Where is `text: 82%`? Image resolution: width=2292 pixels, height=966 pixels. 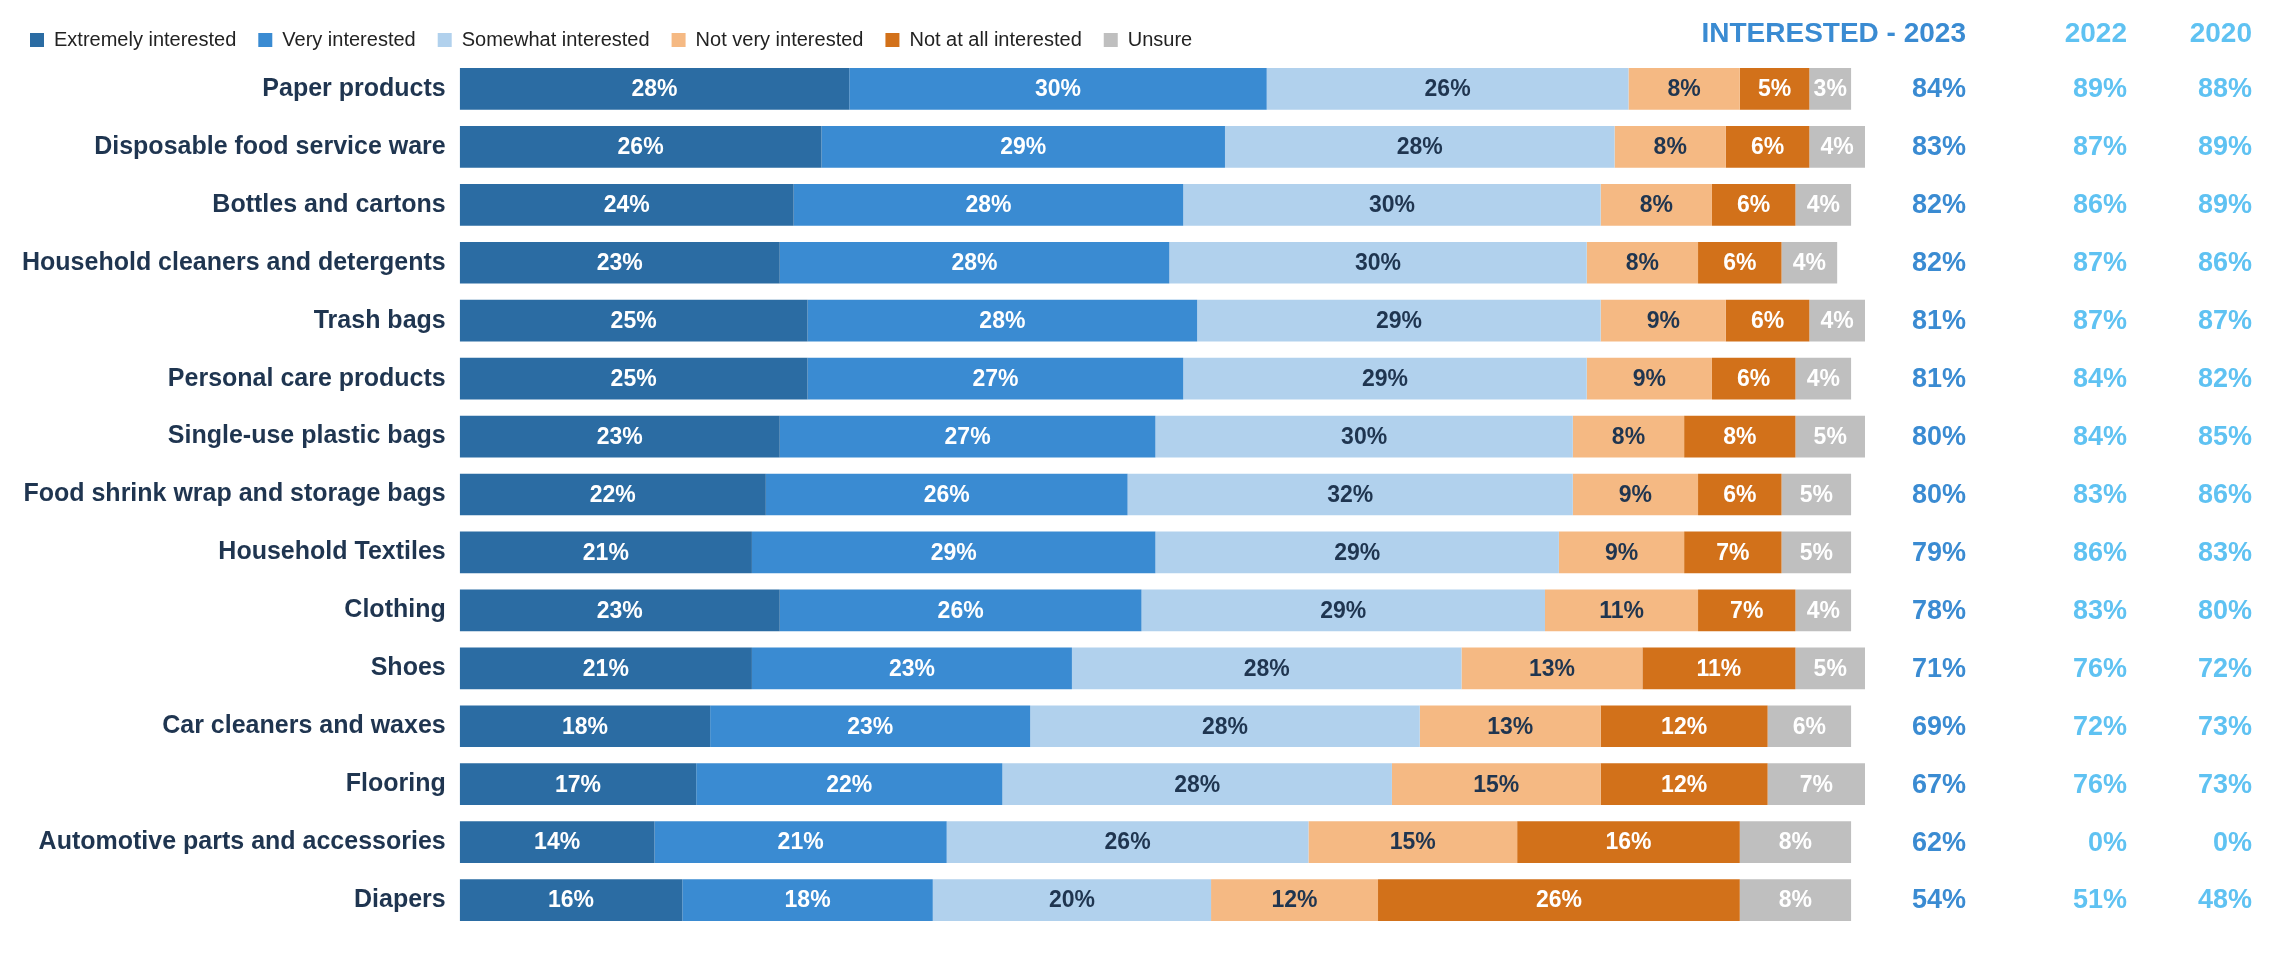
text: 82% is located at coordinates (2224, 378).